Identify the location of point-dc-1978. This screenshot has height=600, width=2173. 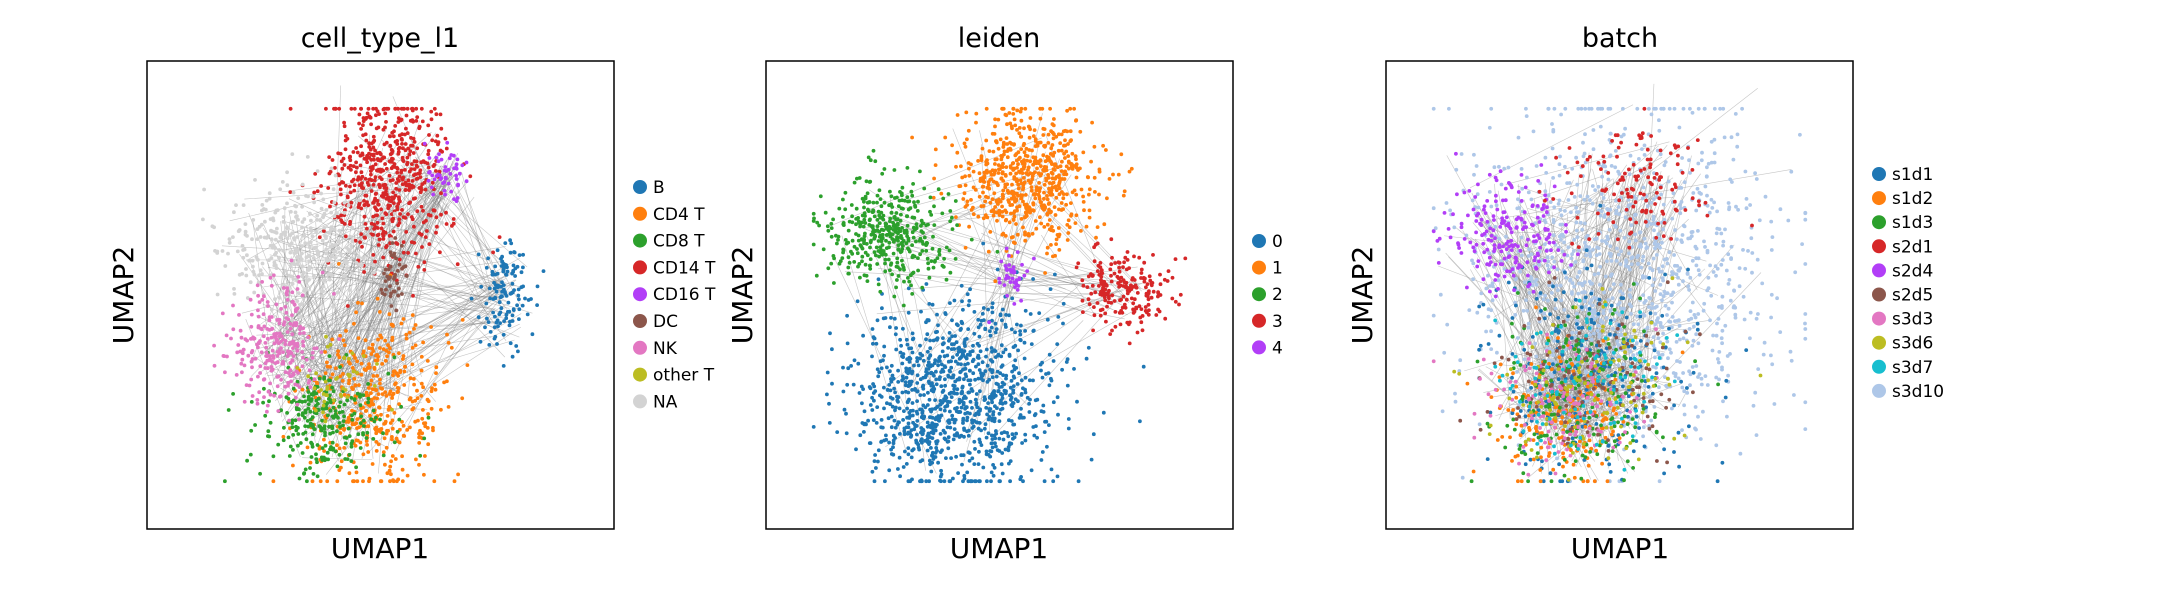
(386, 289).